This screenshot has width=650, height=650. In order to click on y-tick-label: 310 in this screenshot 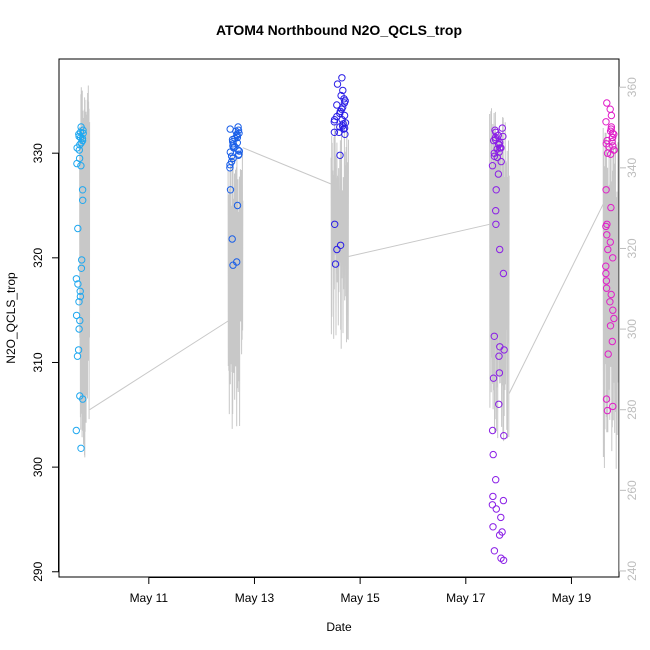, I will do `click(38, 362)`.